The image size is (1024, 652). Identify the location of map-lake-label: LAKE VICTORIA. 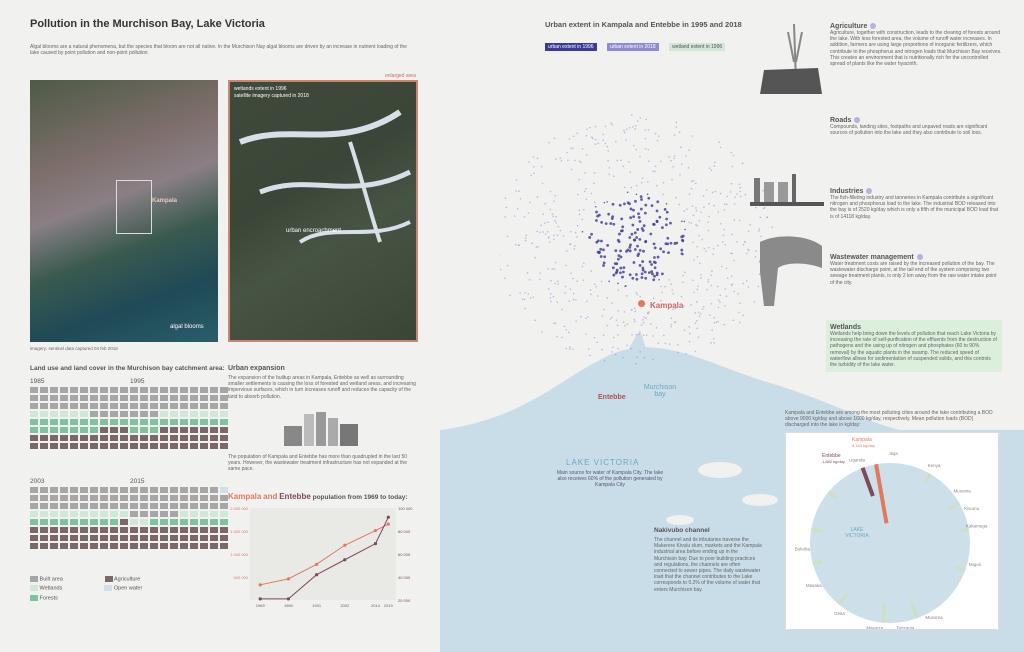
(603, 462).